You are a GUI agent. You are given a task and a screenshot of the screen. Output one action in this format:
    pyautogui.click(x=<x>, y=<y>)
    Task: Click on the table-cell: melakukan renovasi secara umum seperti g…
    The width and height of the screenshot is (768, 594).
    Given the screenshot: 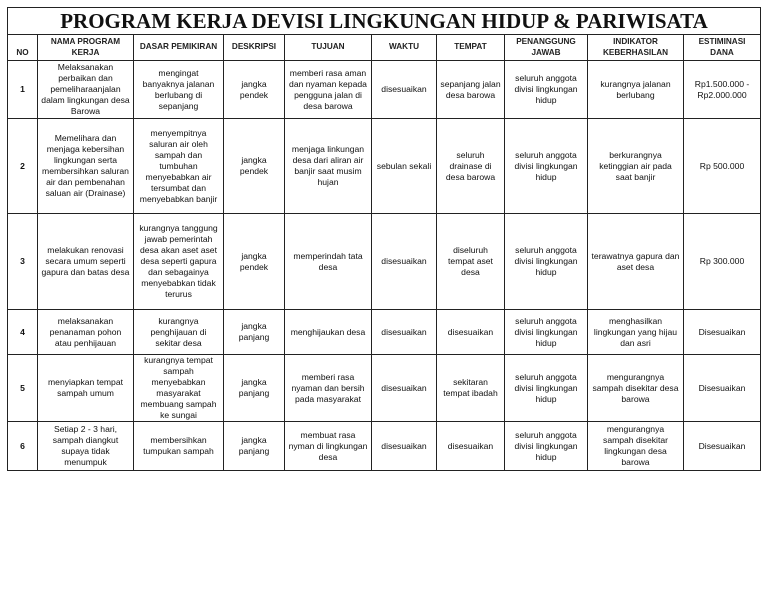 What is the action you would take?
    pyautogui.click(x=85, y=261)
    